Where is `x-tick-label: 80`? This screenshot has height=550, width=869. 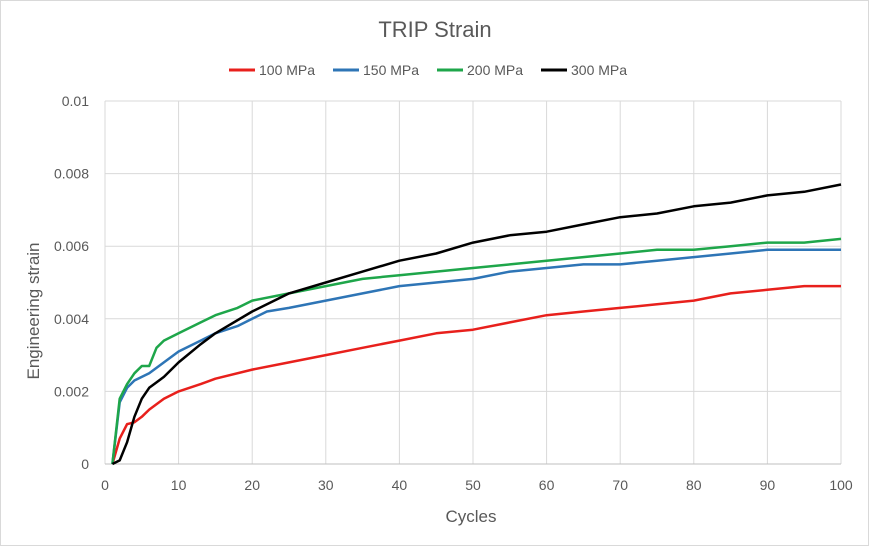 x-tick-label: 80 is located at coordinates (694, 485).